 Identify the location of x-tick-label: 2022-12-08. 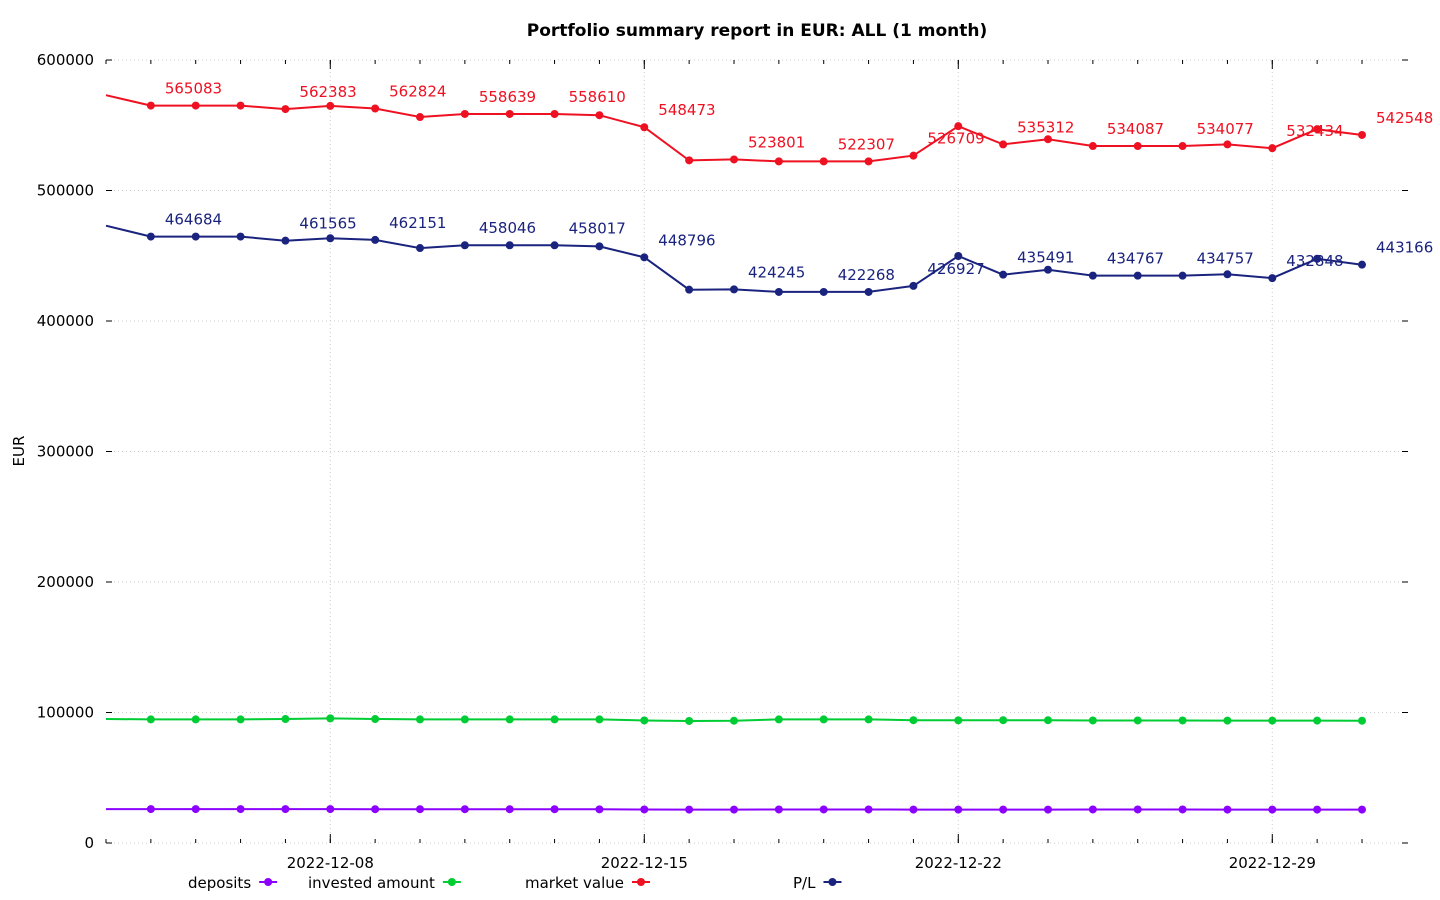
(330, 863).